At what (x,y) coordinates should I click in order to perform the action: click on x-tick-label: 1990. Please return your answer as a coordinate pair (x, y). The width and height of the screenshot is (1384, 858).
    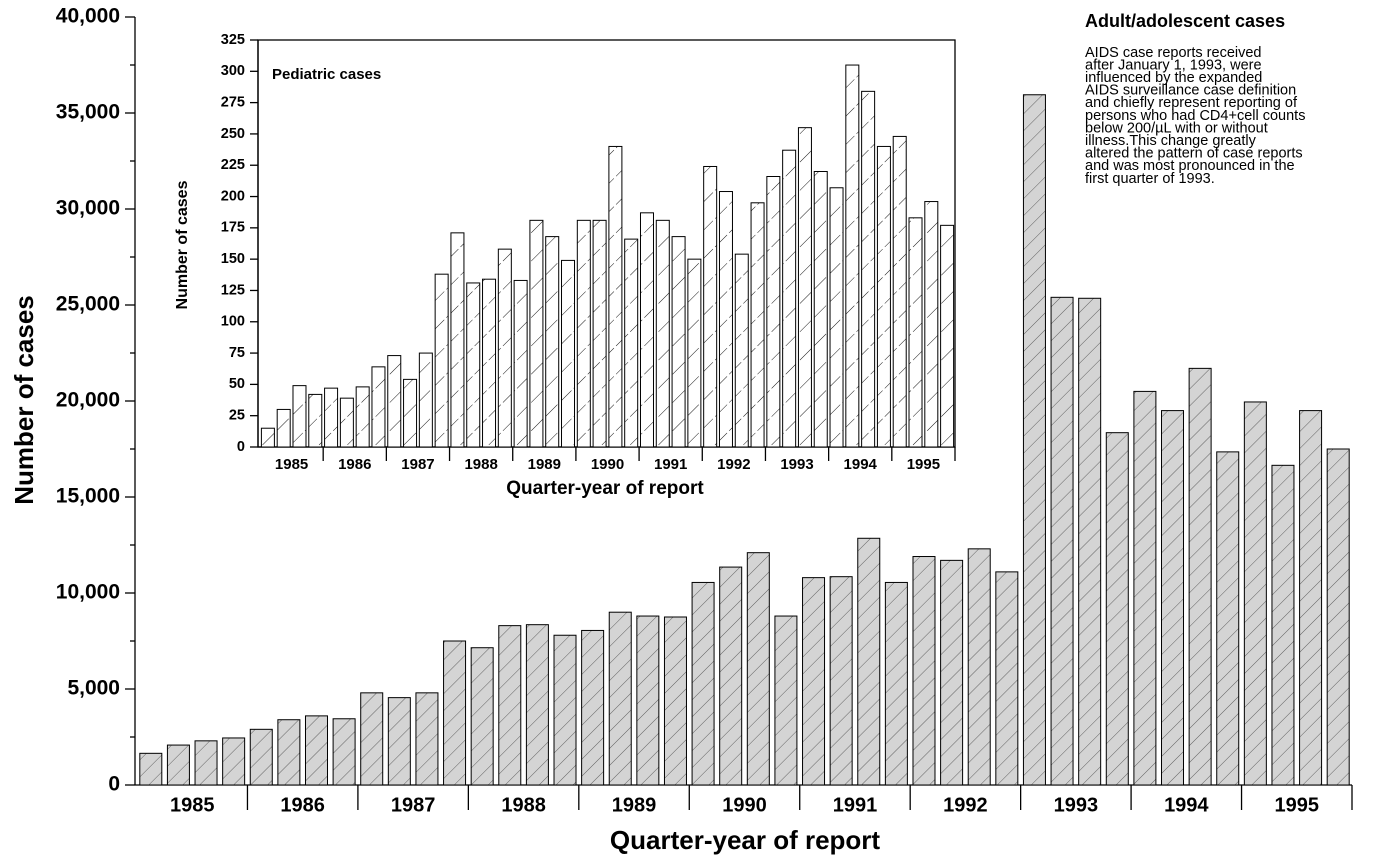
    Looking at the image, I should click on (744, 805).